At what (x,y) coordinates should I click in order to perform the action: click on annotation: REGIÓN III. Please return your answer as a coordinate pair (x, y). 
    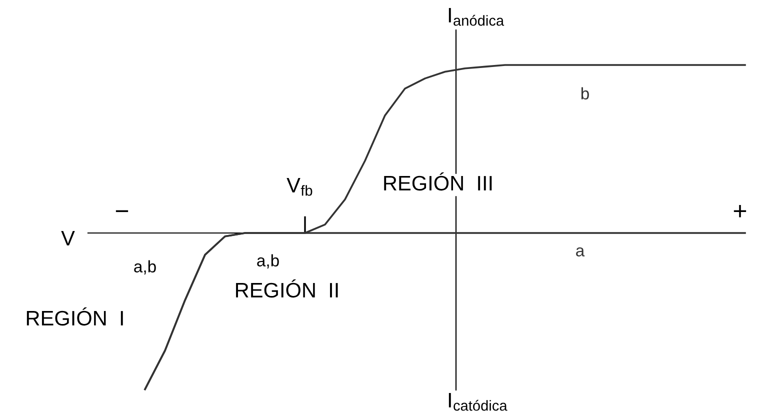
    Looking at the image, I should click on (438, 181).